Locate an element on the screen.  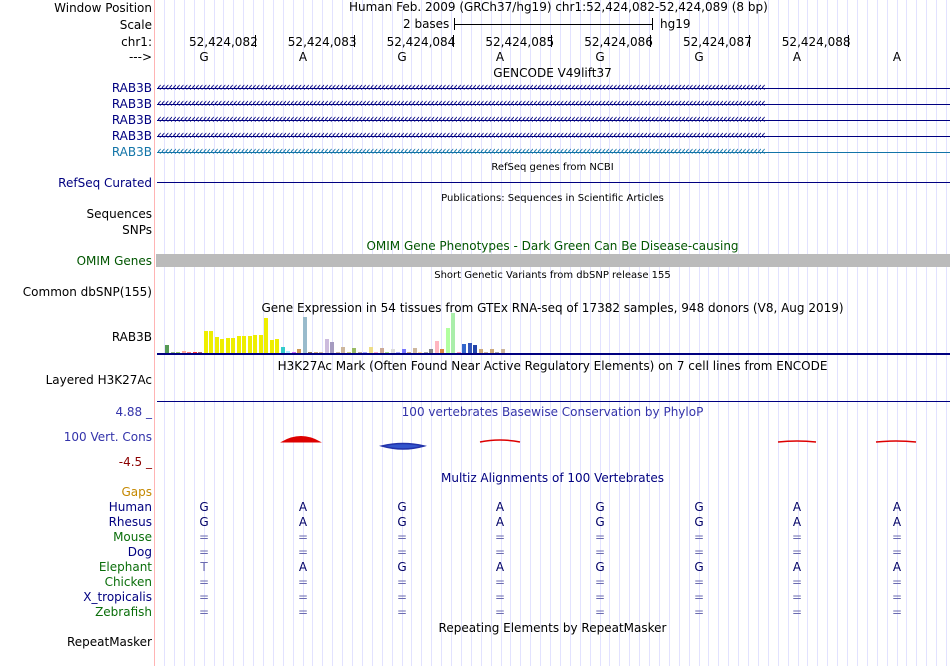
multiz-gaps-label: Gaps is located at coordinates (136, 492).